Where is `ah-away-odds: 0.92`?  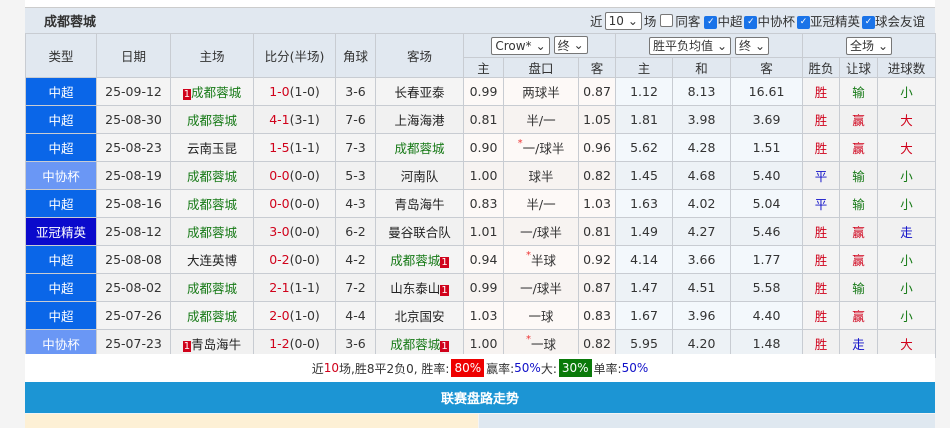
ah-away-odds: 0.92 is located at coordinates (597, 259).